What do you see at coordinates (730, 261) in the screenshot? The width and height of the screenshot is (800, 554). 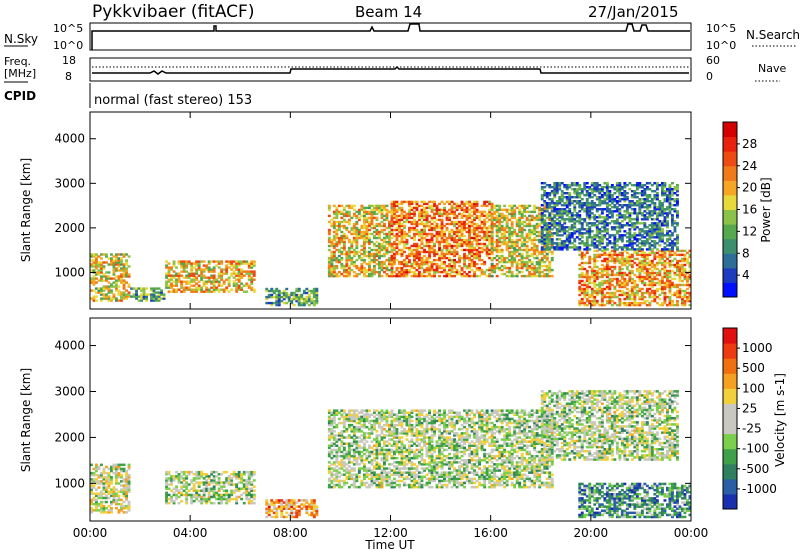 I see `power-colorbar-swatch` at bounding box center [730, 261].